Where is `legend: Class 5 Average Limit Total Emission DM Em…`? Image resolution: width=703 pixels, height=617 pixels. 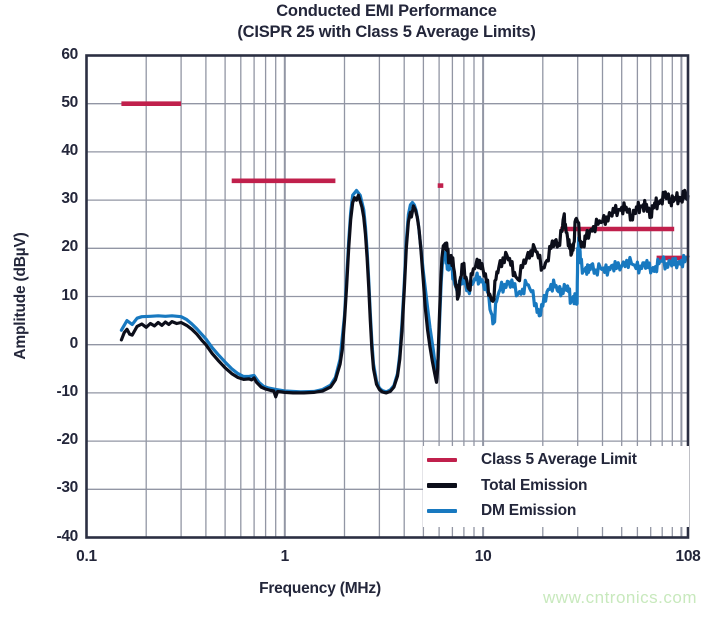 legend: Class 5 Average Limit Total Emission DM Em… is located at coordinates (556, 486).